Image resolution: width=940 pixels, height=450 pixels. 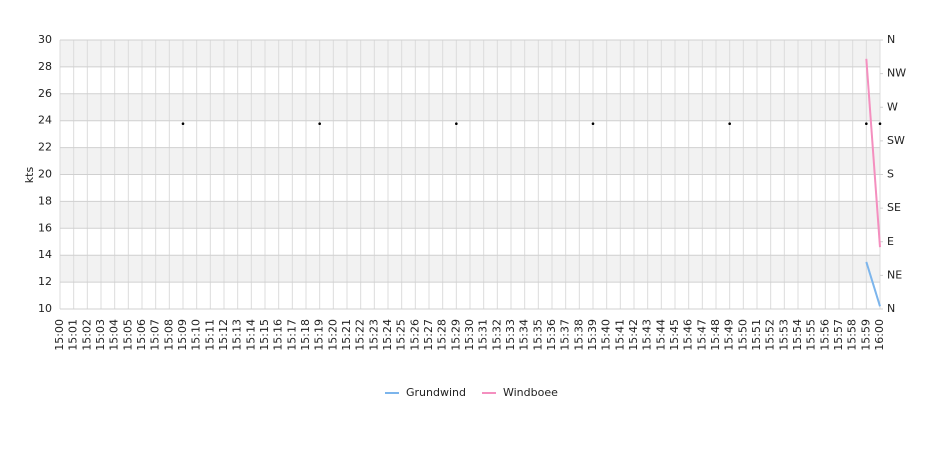 What do you see at coordinates (660, 335) in the screenshot?
I see `x-tick-label: 15:44` at bounding box center [660, 335].